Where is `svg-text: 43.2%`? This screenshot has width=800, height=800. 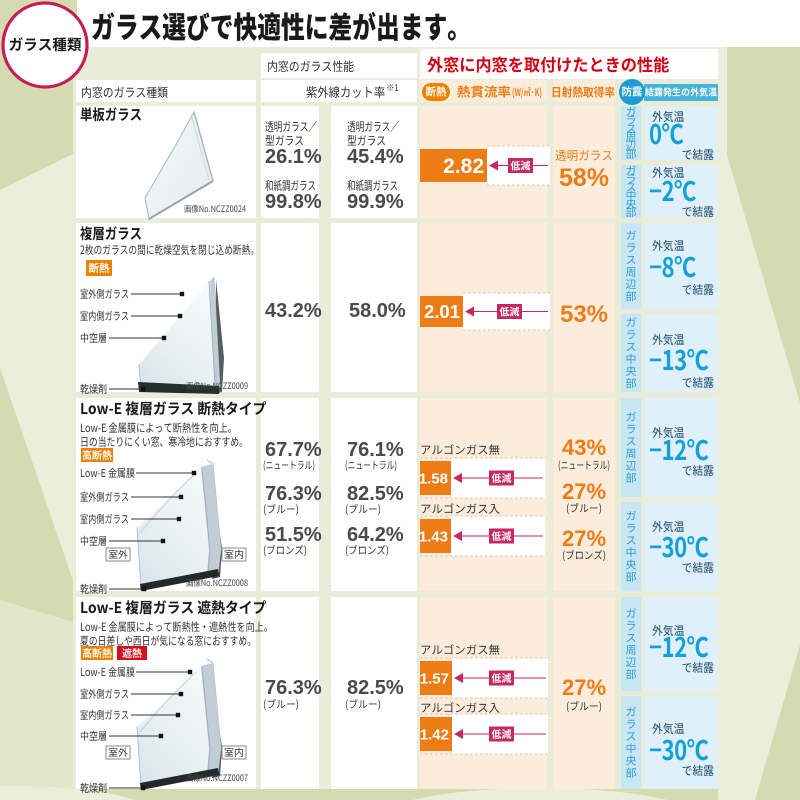
svg-text: 43.2% is located at coordinates (293, 311).